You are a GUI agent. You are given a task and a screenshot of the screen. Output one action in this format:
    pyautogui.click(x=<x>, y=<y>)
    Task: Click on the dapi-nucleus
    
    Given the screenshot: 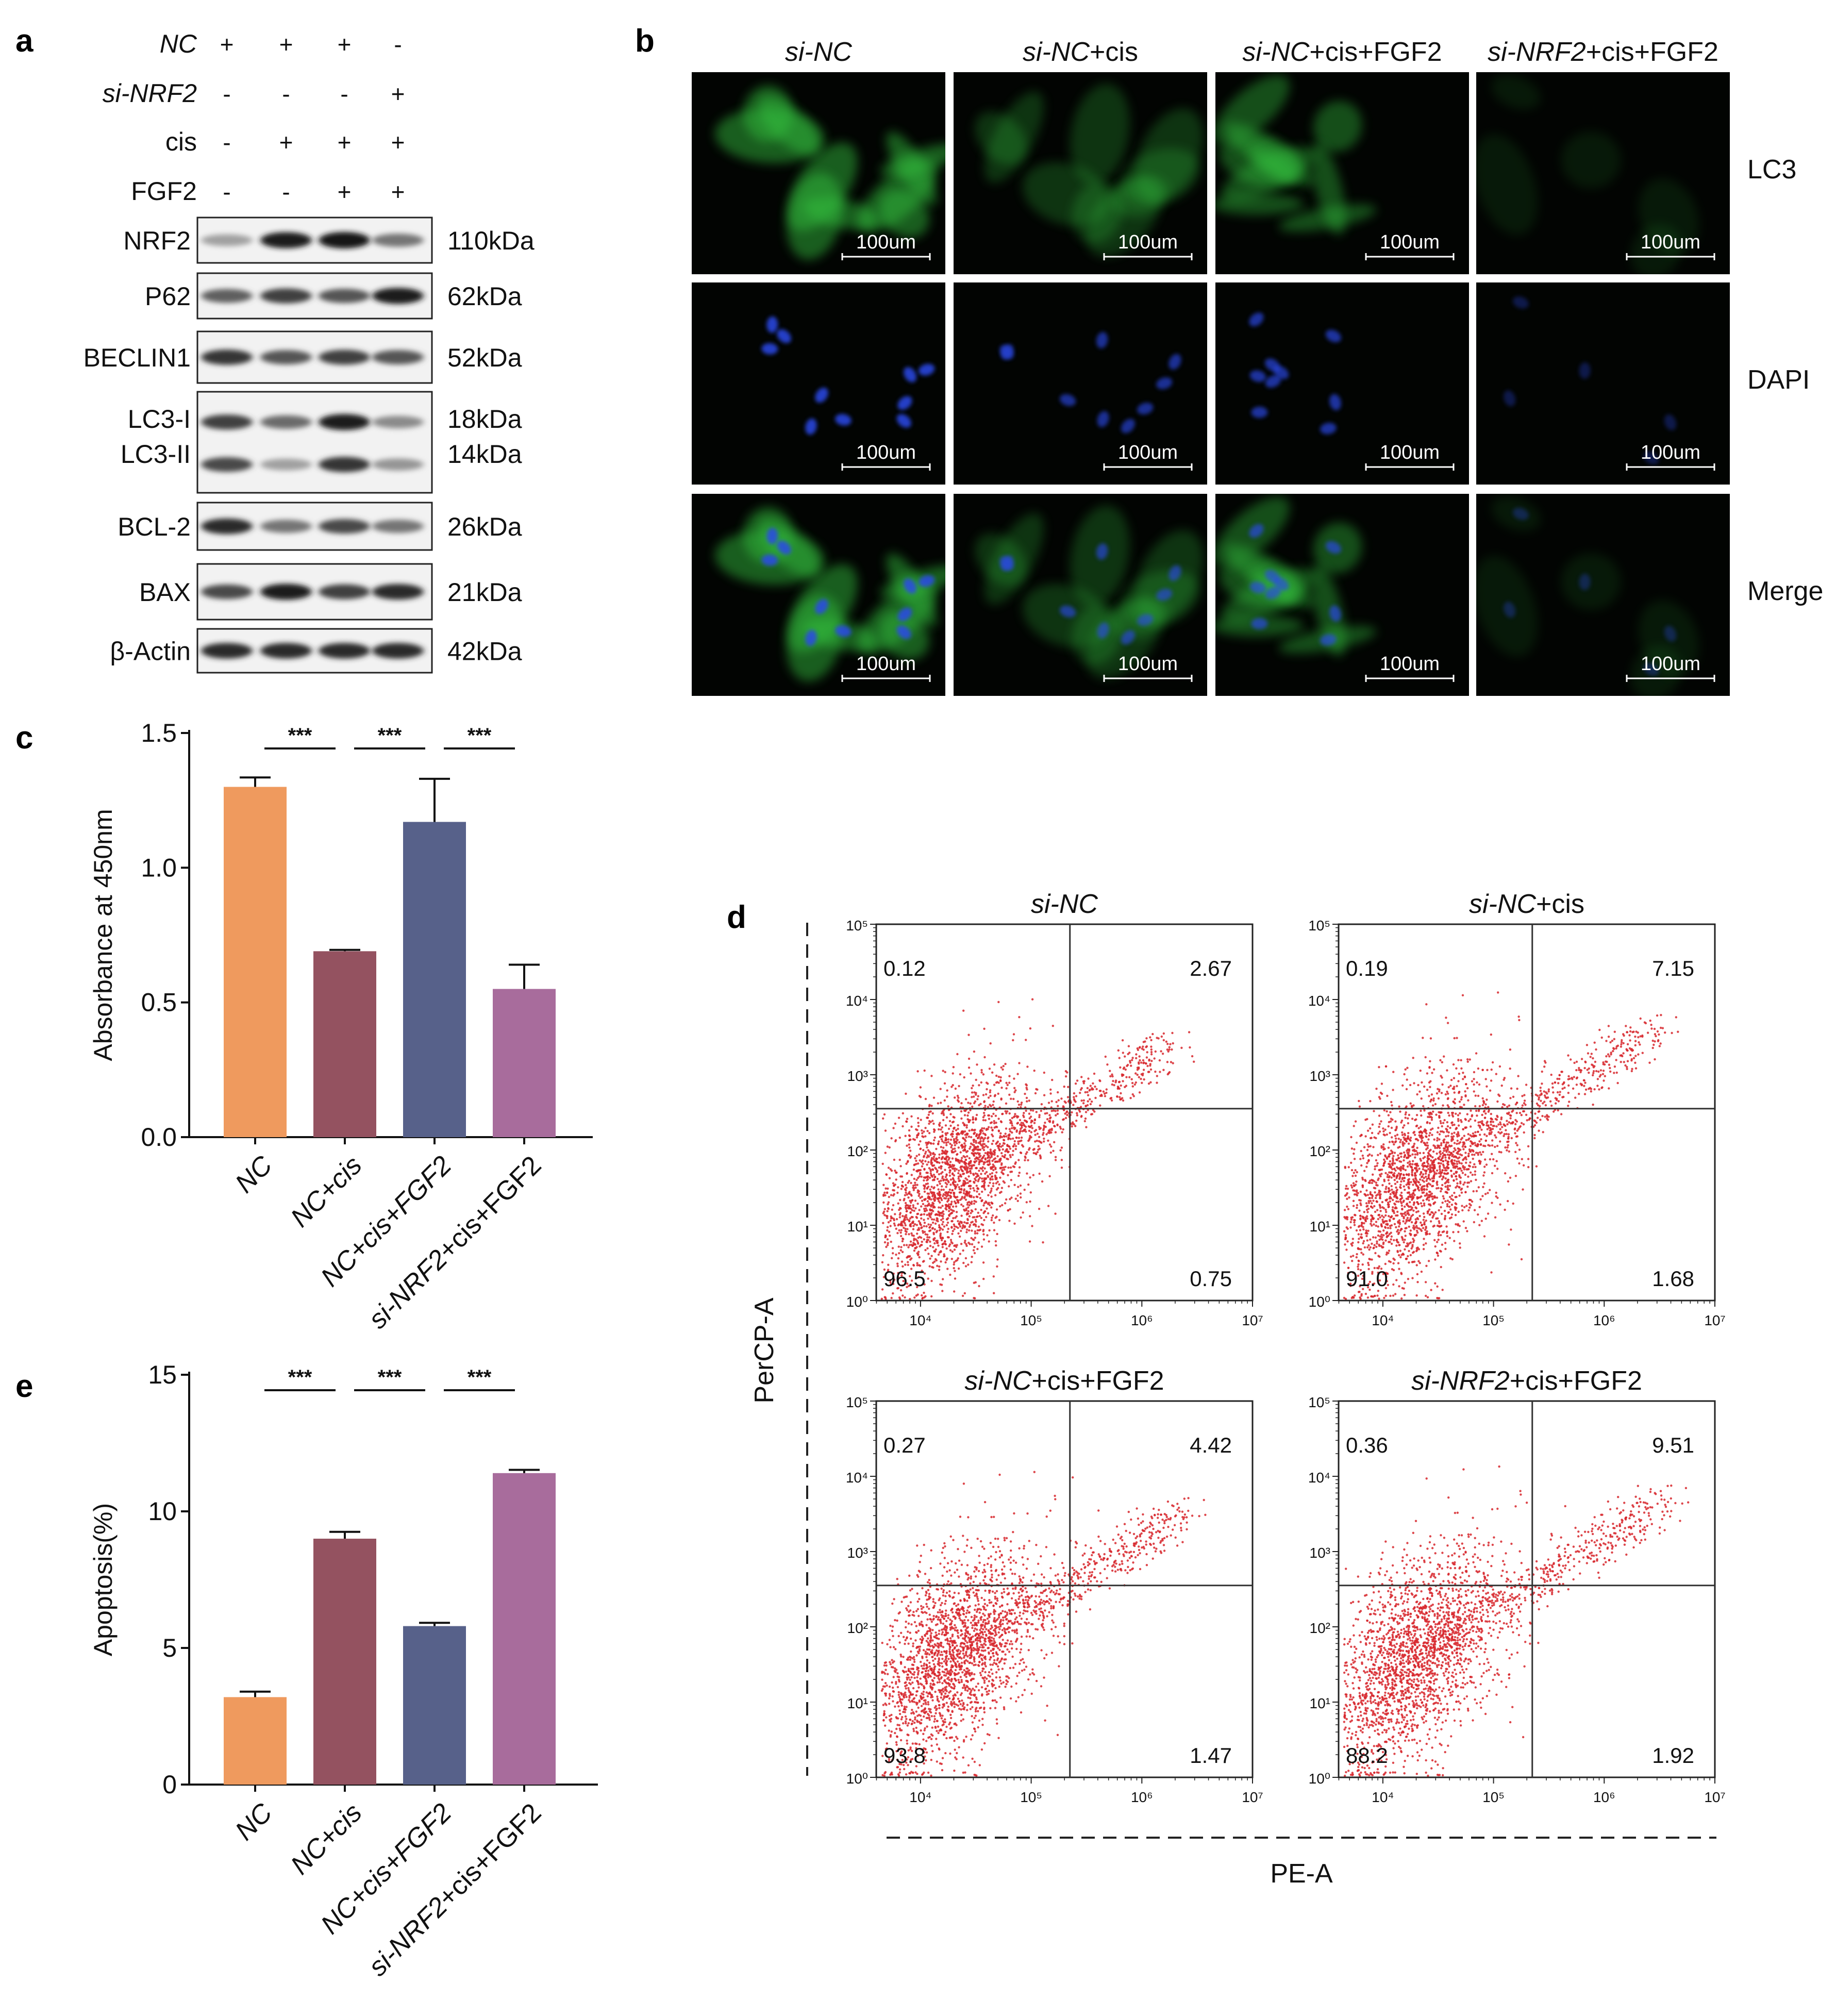 What is the action you would take?
    pyautogui.click(x=1068, y=400)
    